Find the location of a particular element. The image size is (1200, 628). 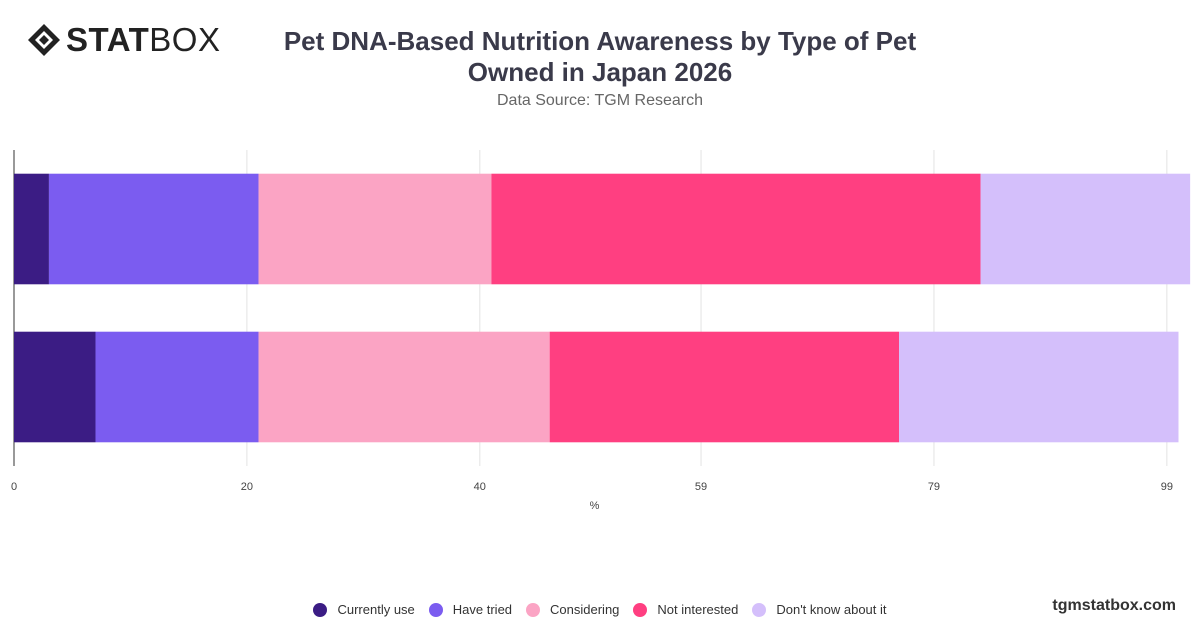

logo-wordmark-bold: STAT is located at coordinates (108, 39).